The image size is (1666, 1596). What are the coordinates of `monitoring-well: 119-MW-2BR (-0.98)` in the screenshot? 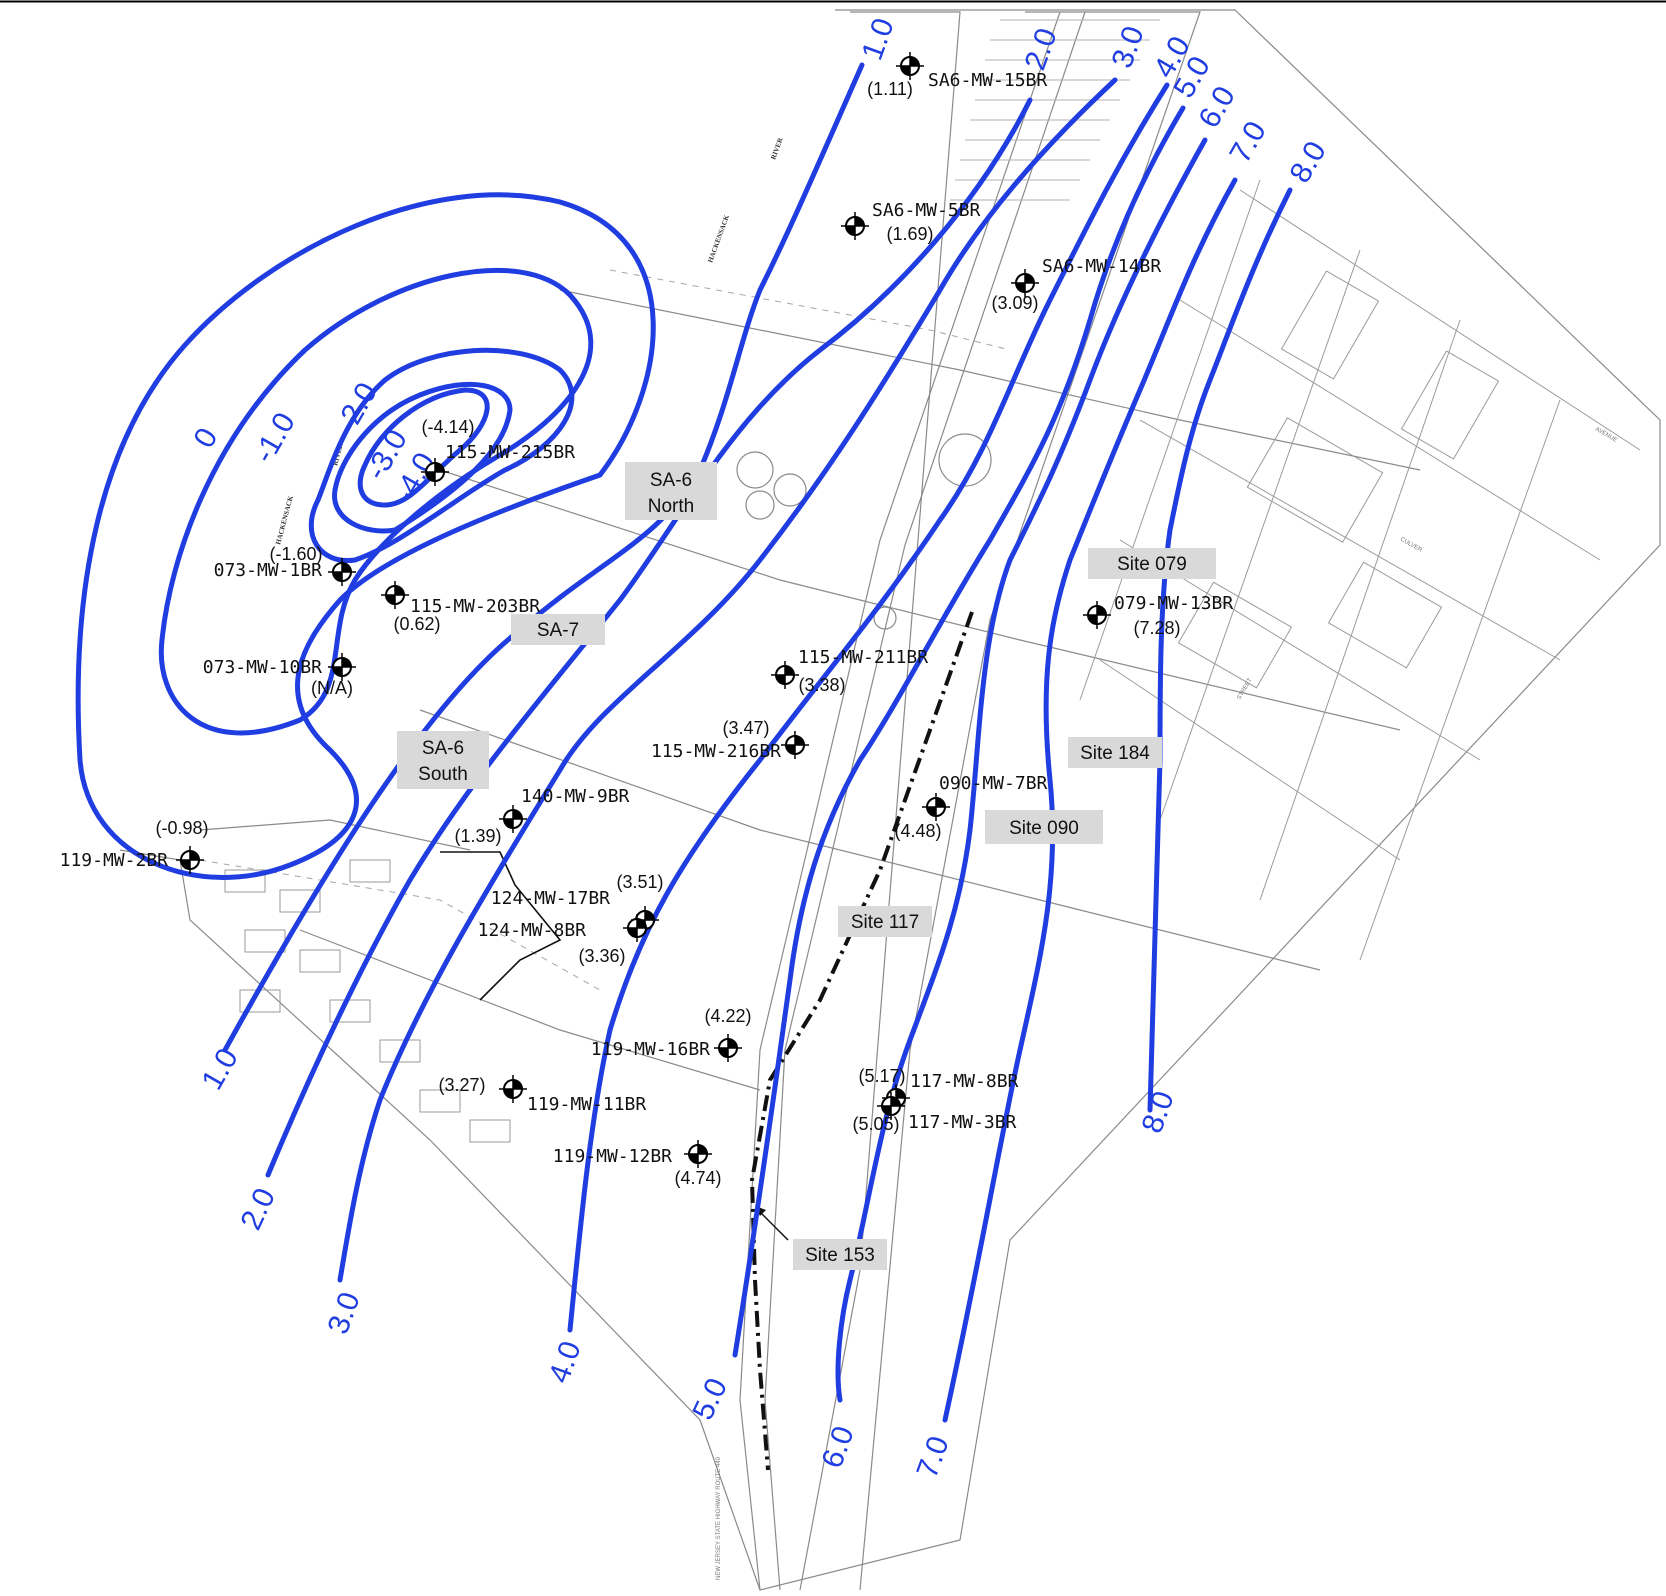 It's located at (134, 846).